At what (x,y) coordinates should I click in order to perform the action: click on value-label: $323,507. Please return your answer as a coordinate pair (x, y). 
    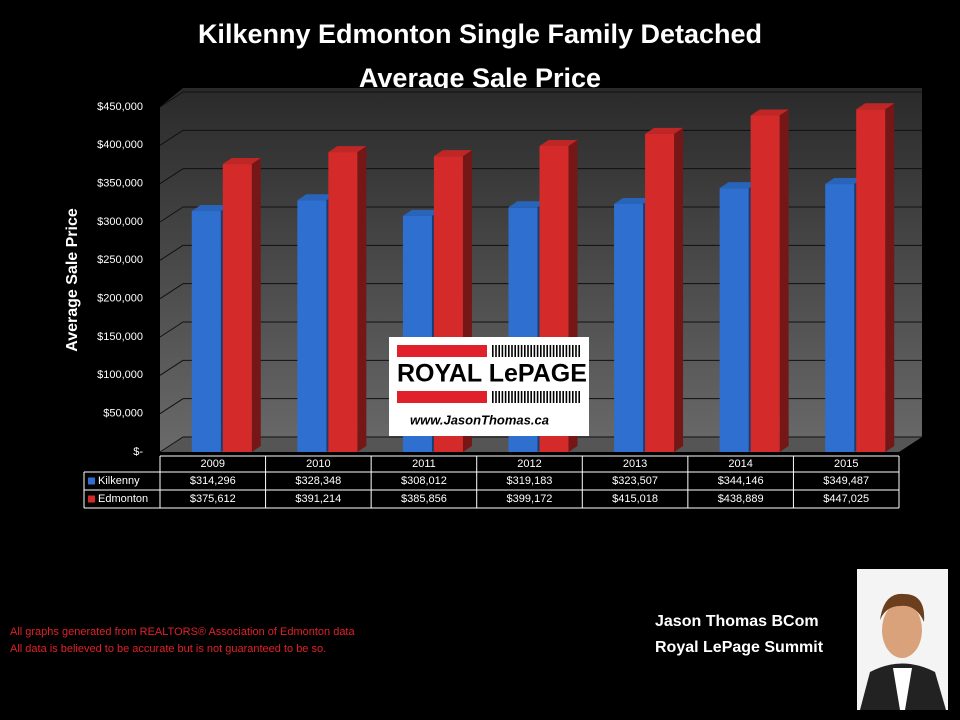
    Looking at the image, I should click on (635, 481).